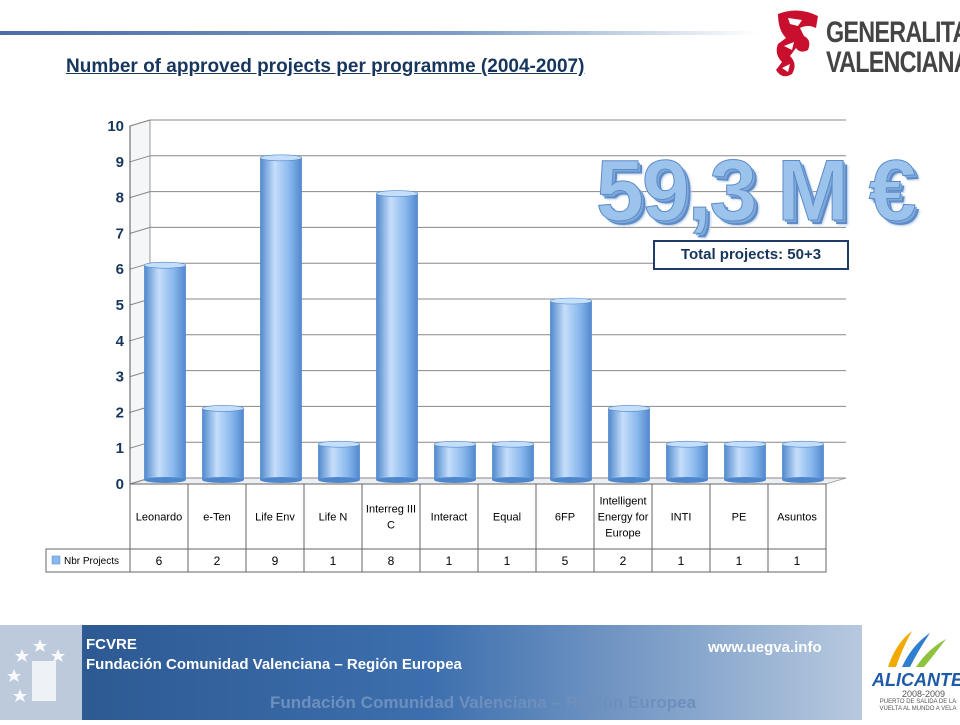  Describe the element at coordinates (120, 377) in the screenshot. I see `y-tick-label: 3` at that location.